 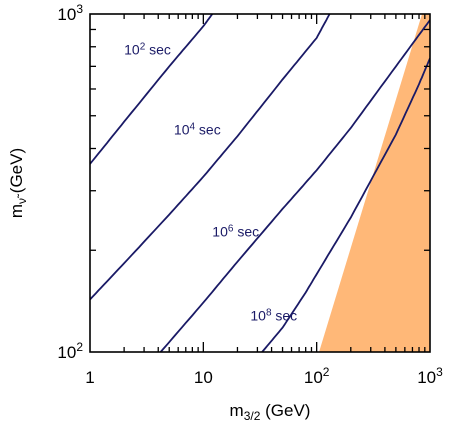 What do you see at coordinates (89, 377) in the screenshot?
I see `x-tick-label-1: 1` at bounding box center [89, 377].